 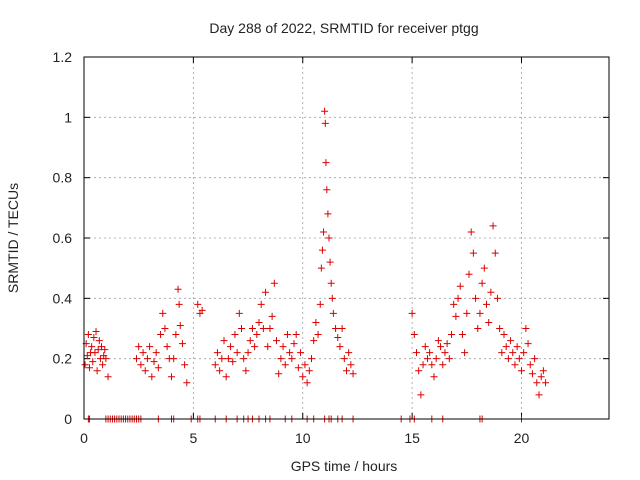 What do you see at coordinates (63, 359) in the screenshot?
I see `y-tick-label: 0.2` at bounding box center [63, 359].